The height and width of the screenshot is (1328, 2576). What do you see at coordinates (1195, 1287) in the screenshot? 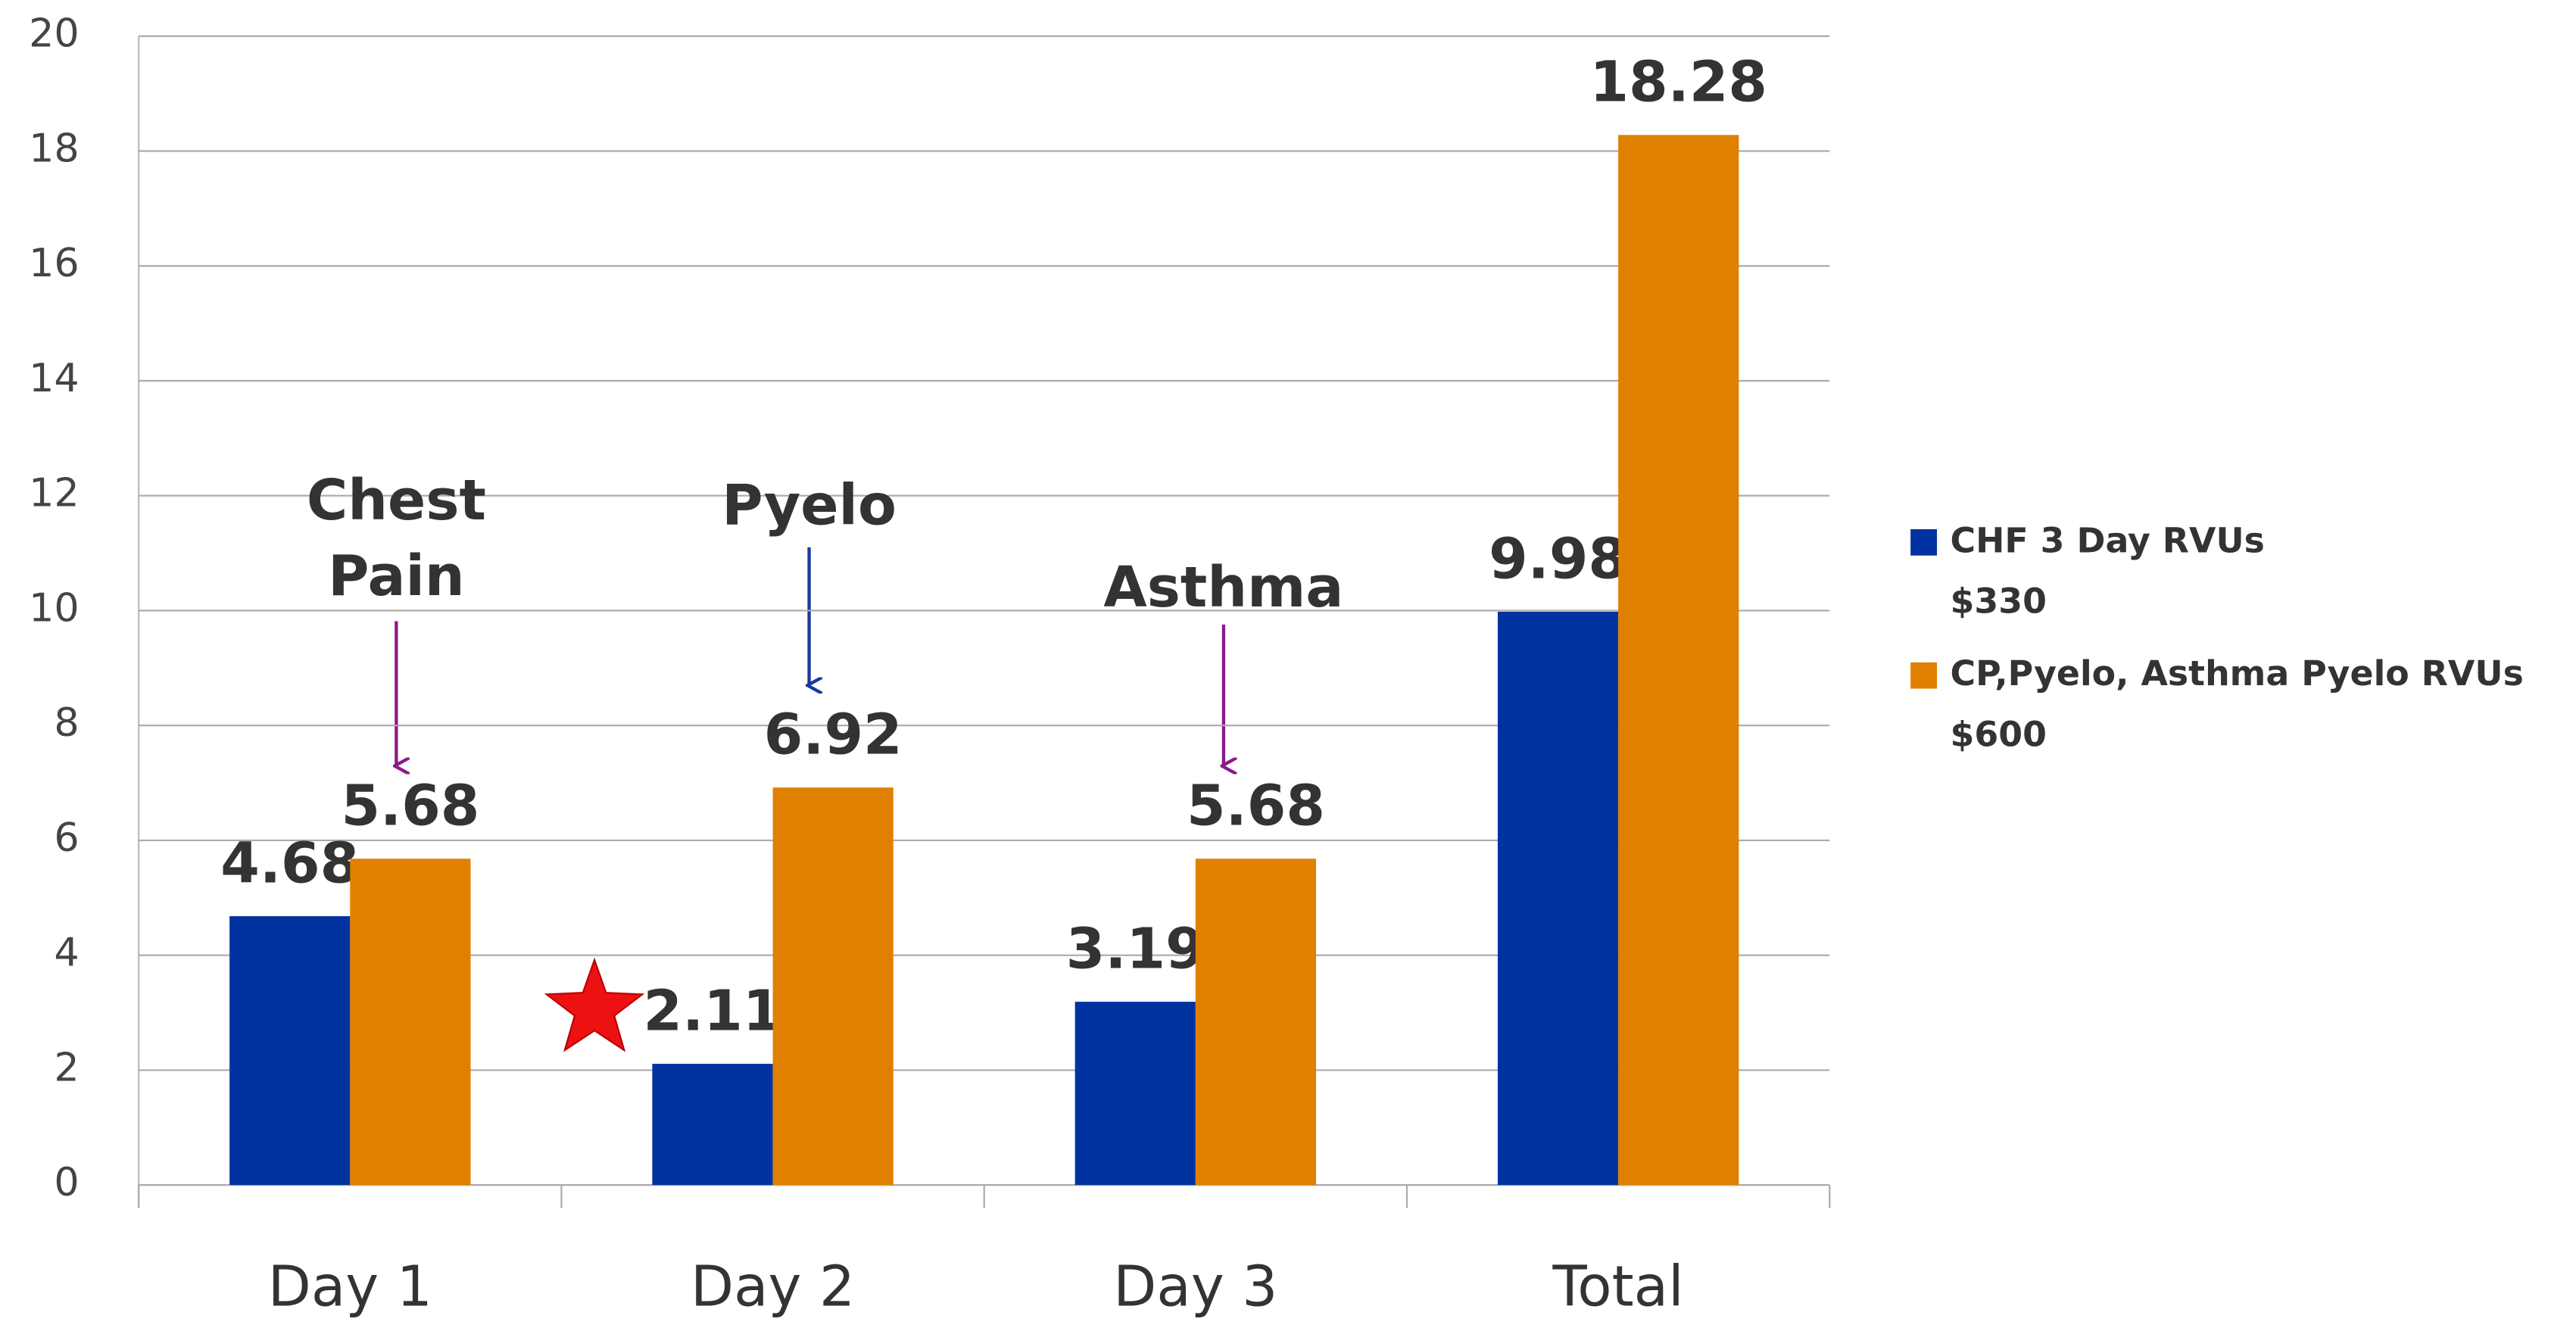
I see `x-tick-label: Day 3` at bounding box center [1195, 1287].